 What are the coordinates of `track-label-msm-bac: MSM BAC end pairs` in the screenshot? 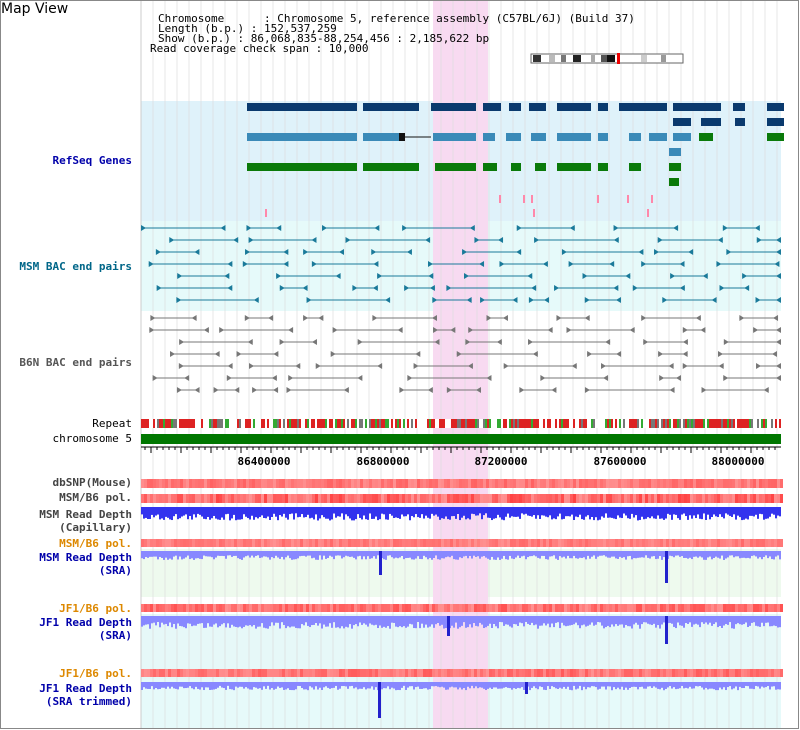 It's located at (75, 266).